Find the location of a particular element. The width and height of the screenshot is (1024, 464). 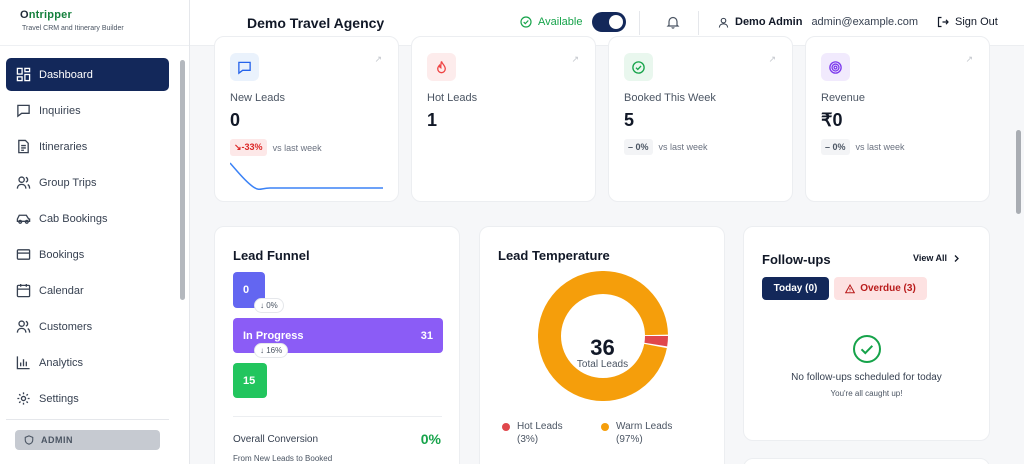

stat-change: ↘-33% vs last week is located at coordinates (276, 147).